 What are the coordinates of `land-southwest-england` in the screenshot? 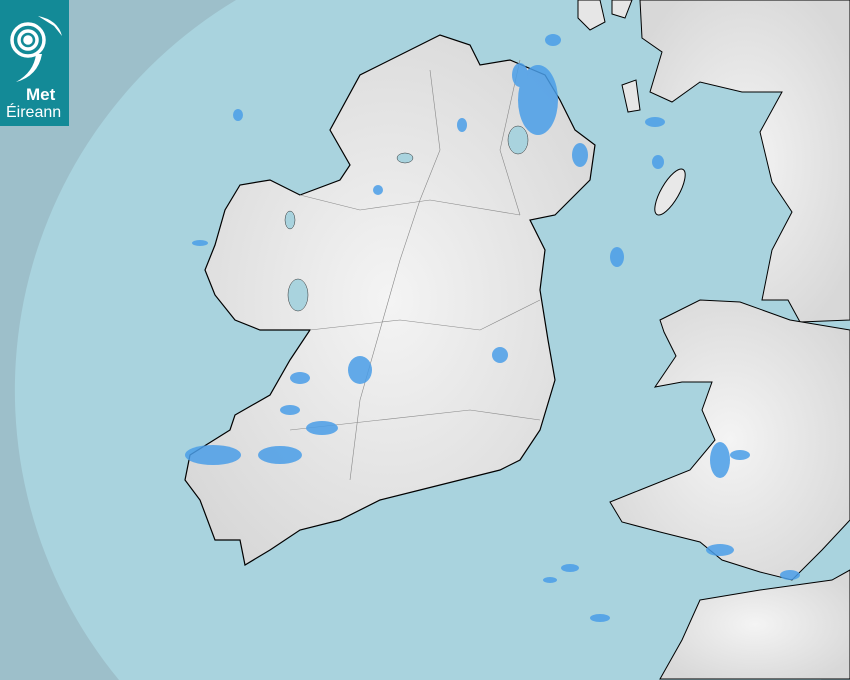 It's located at (754, 624).